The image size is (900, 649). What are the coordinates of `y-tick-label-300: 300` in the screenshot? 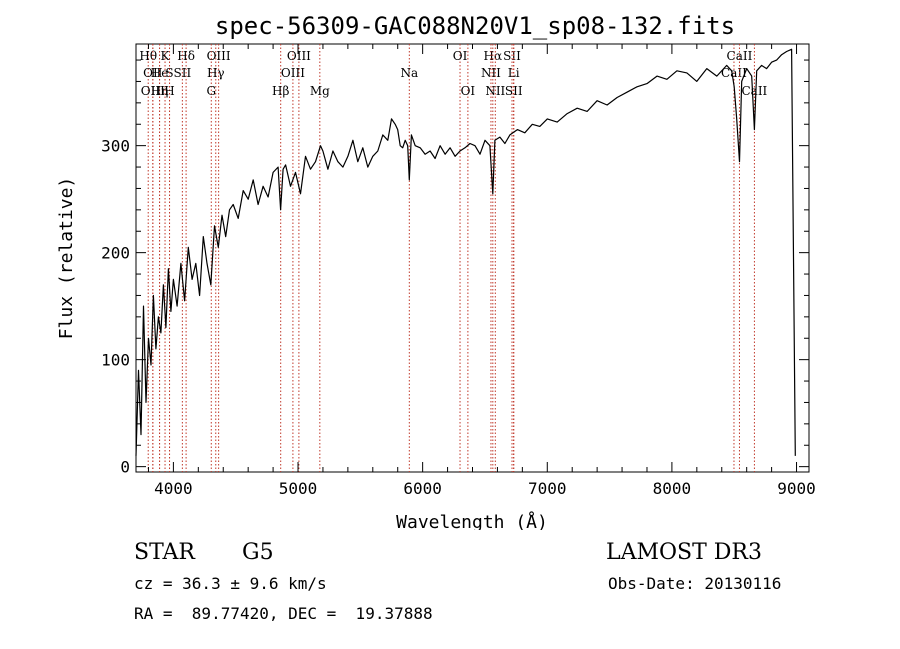 It's located at (115, 146).